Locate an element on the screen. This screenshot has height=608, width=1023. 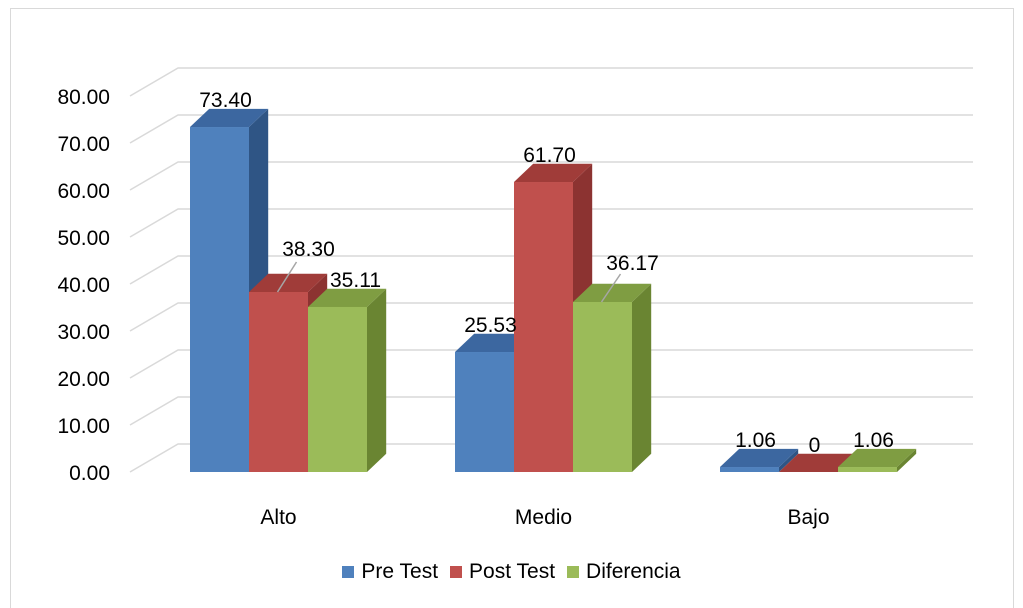
x-tick-label: Bajo is located at coordinates (808, 517).